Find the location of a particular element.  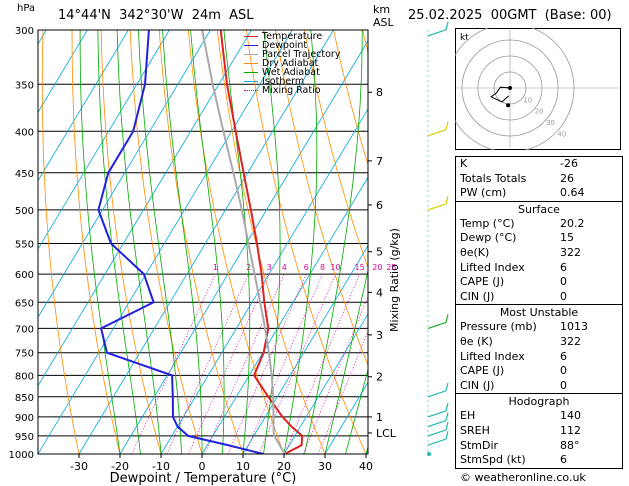

temperature-tick-label: 40 is located at coordinates (366, 466).